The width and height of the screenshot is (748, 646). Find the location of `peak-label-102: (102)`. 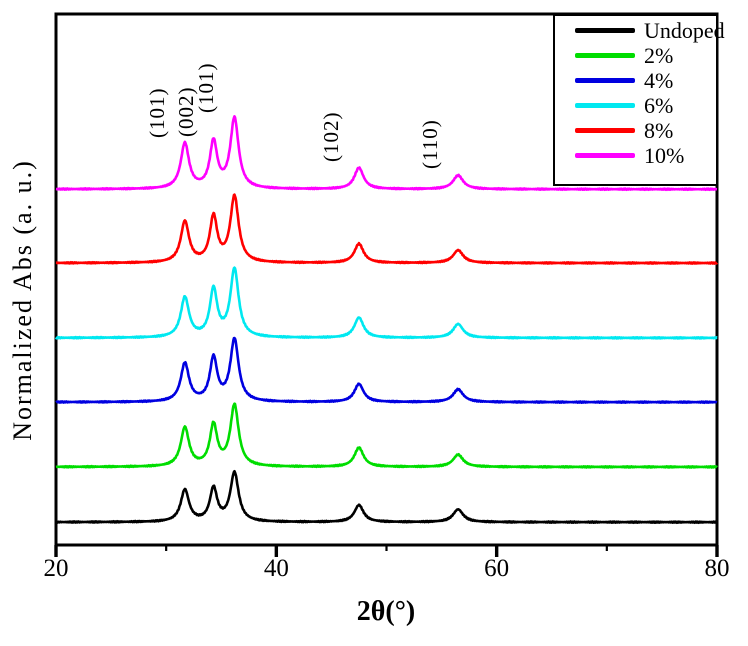

peak-label-102: (102) is located at coordinates (330, 136).